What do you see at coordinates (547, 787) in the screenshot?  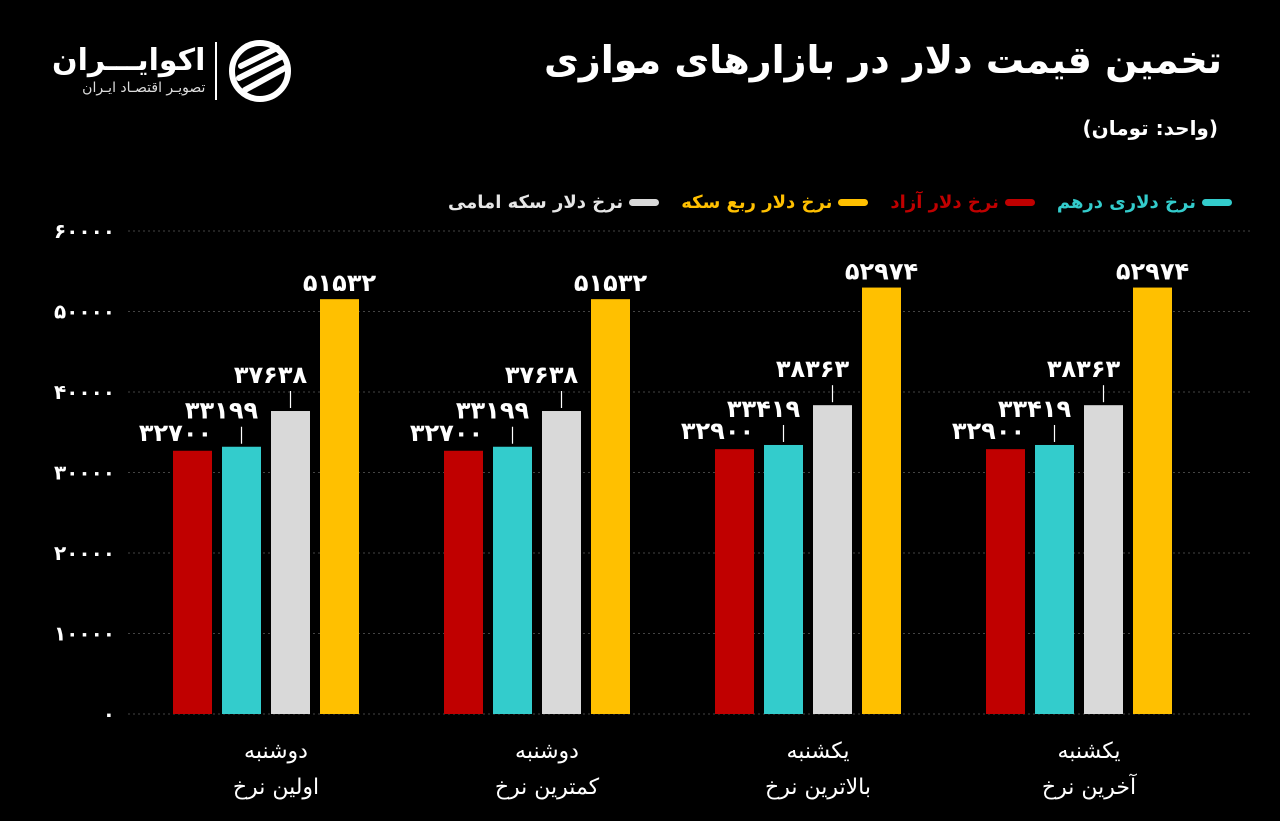 I see `x-tick-label: کمترین نرخ` at bounding box center [547, 787].